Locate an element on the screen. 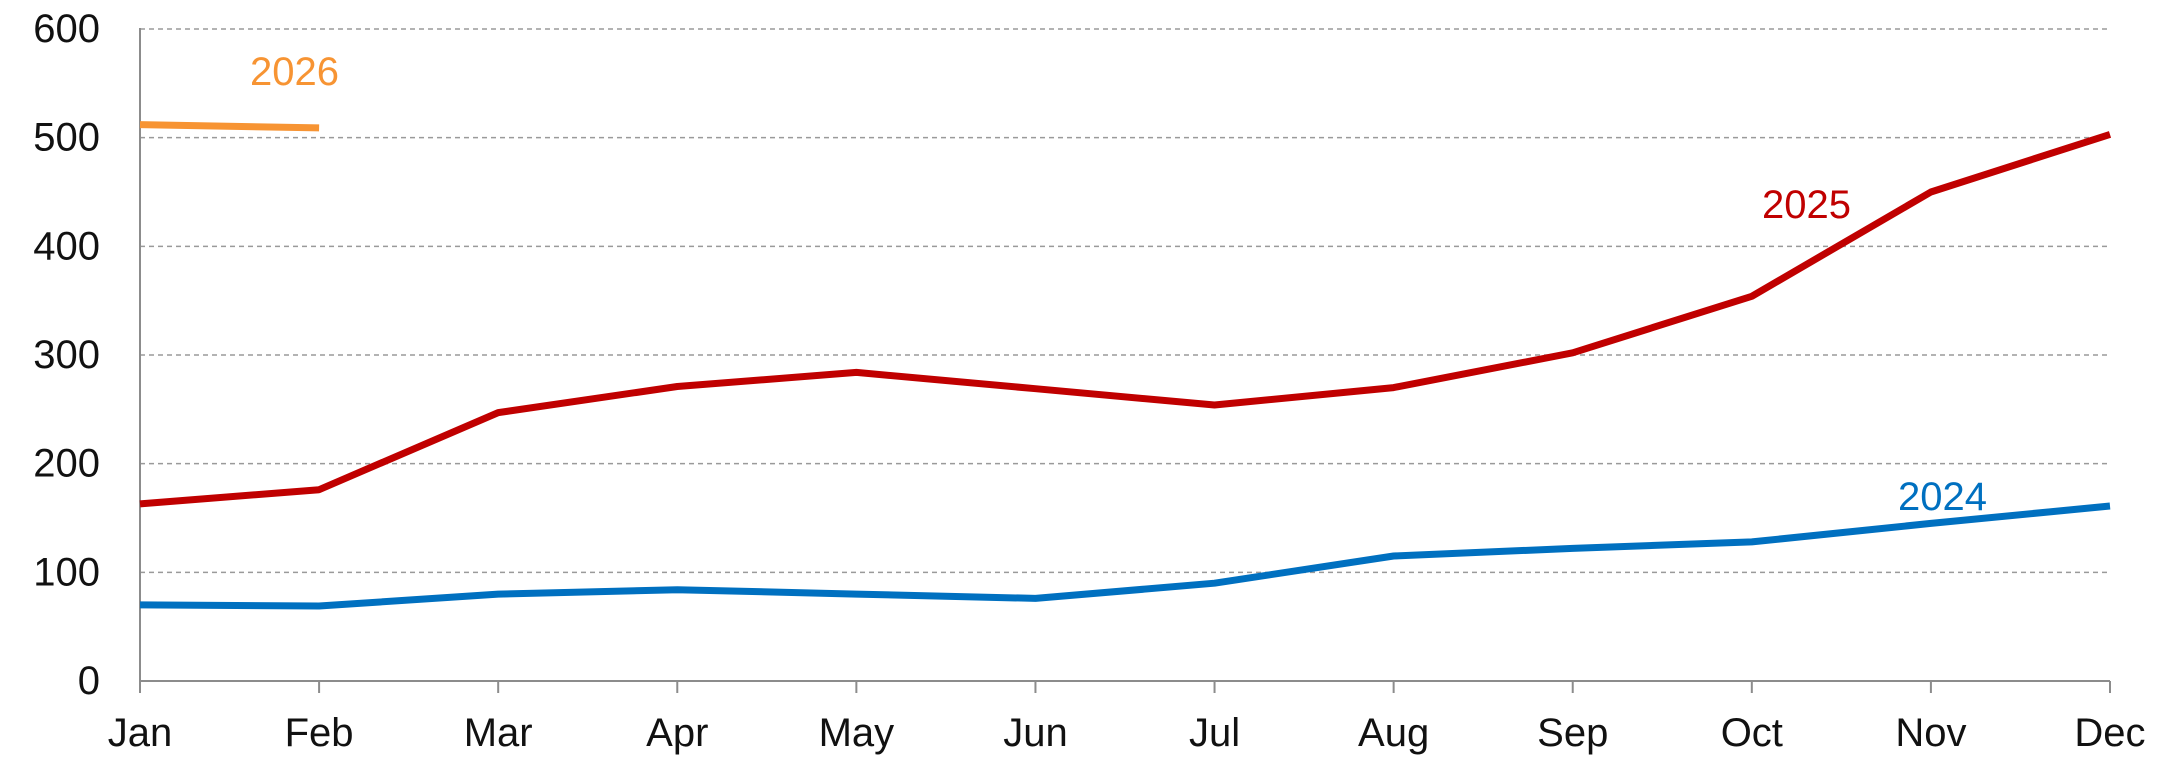  x-tick-label: Nov is located at coordinates (1930, 733).